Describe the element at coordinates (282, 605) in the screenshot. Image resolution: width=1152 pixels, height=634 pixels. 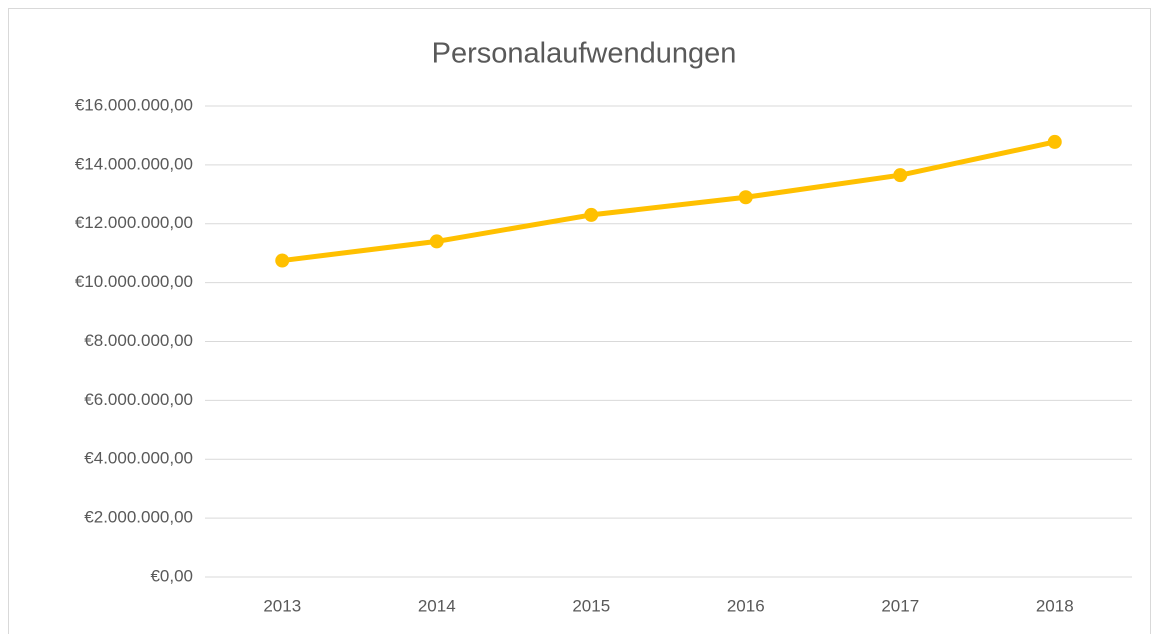
I see `x-tick-label: 2013` at that location.